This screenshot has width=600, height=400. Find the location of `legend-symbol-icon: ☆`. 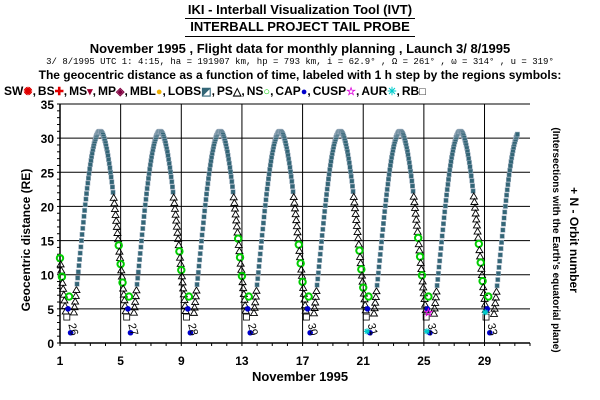

legend-symbol-icon: ☆ is located at coordinates (351, 92).